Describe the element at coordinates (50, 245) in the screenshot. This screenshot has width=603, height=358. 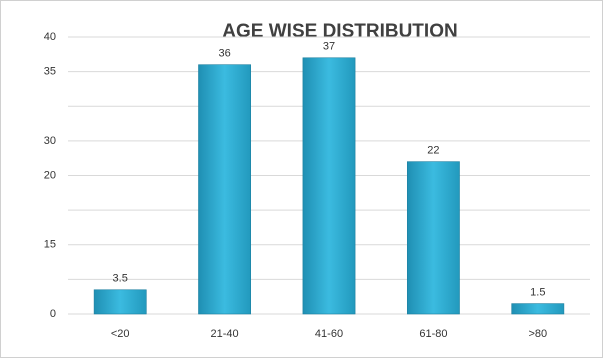
I see `y-tick-label: 15` at that location.